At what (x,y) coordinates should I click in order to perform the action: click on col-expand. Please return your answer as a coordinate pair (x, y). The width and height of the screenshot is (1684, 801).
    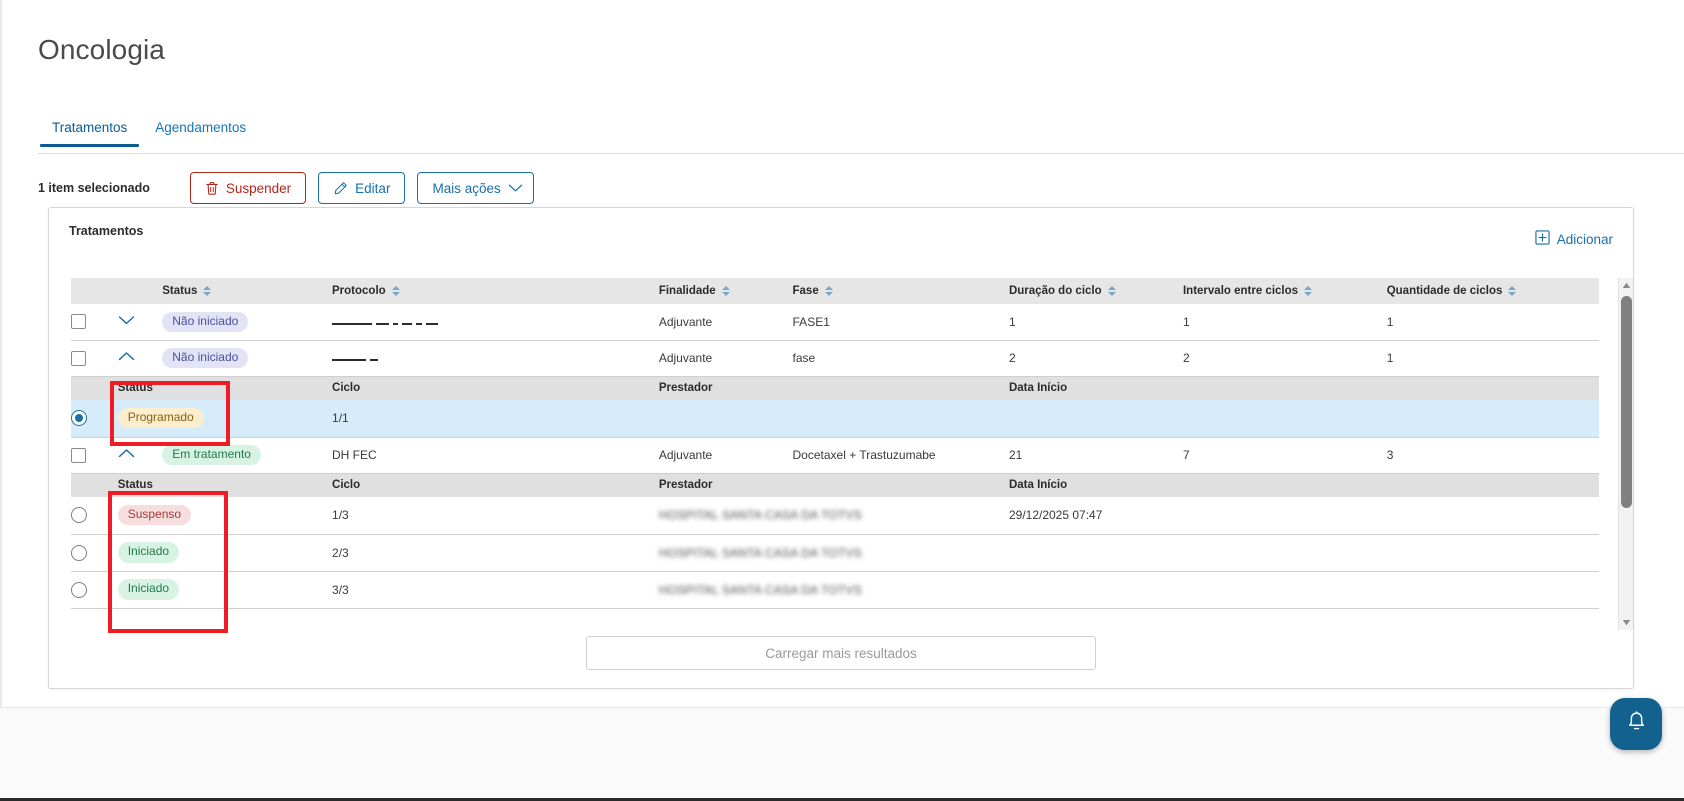
    Looking at the image, I should click on (140, 291).